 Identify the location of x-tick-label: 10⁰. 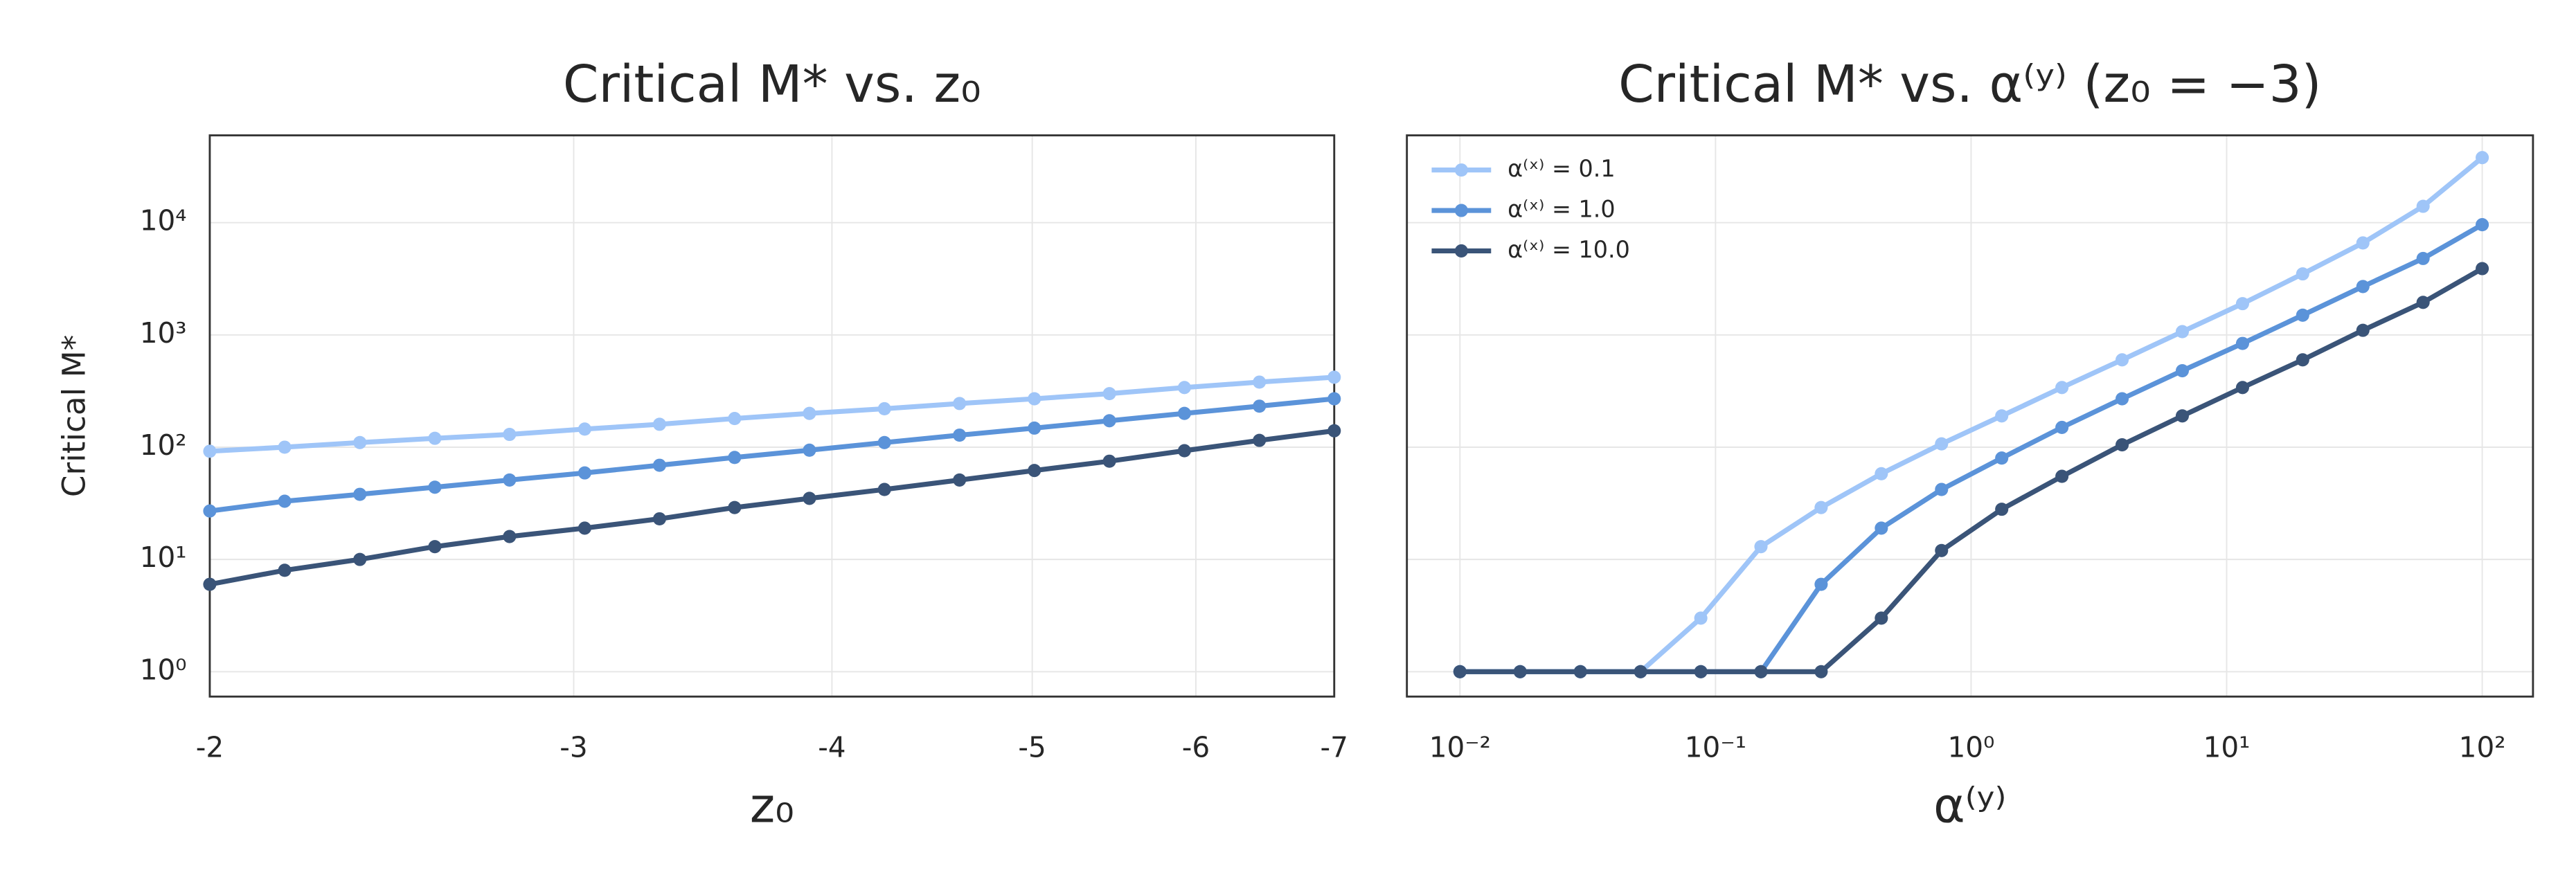
(1972, 748).